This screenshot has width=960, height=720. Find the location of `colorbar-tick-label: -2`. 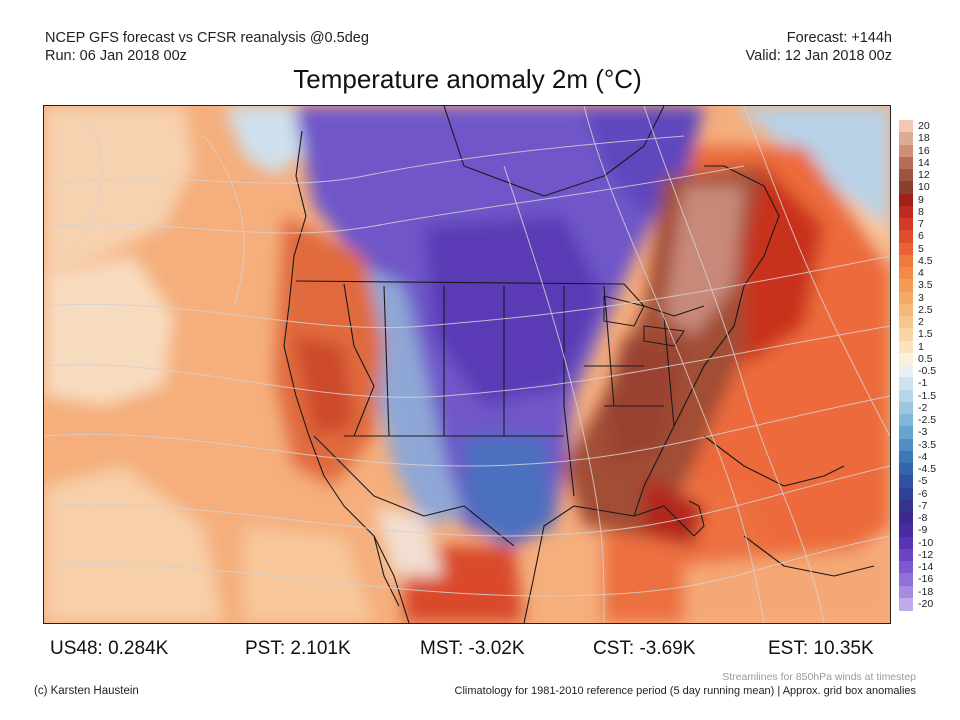

colorbar-tick-label: -2 is located at coordinates (923, 407).